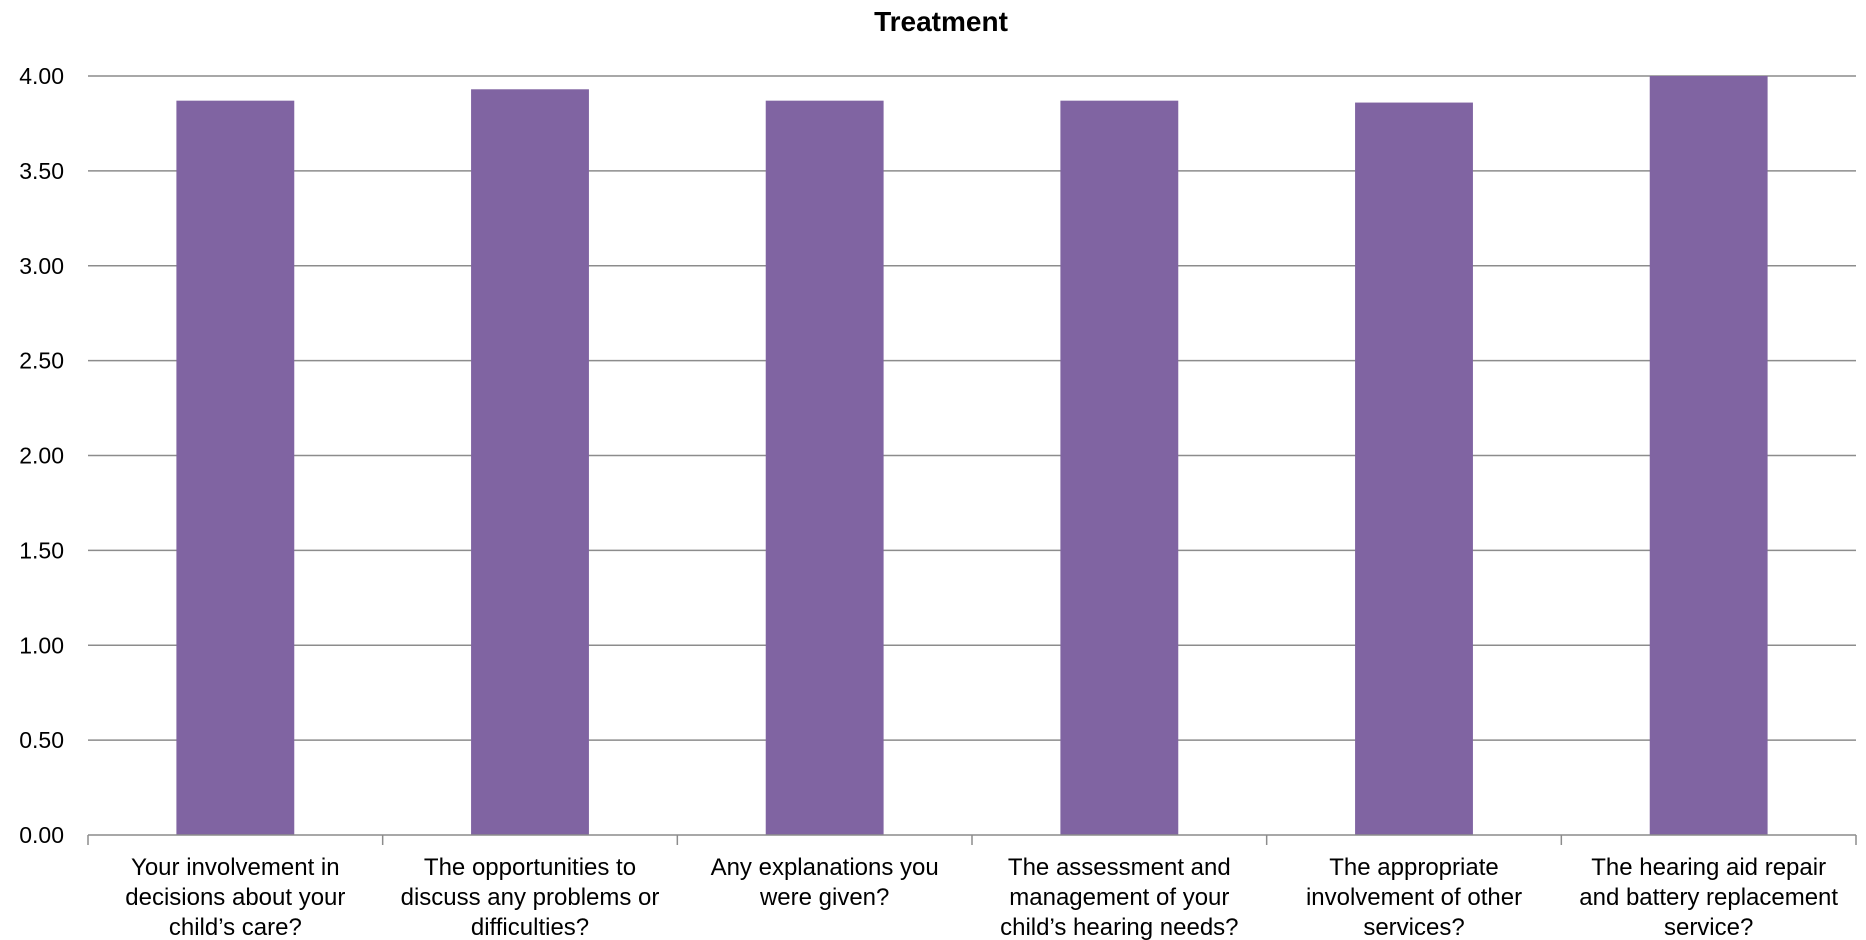  Describe the element at coordinates (825, 867) in the screenshot. I see `x-tick-label-line: Any explanations you` at that location.